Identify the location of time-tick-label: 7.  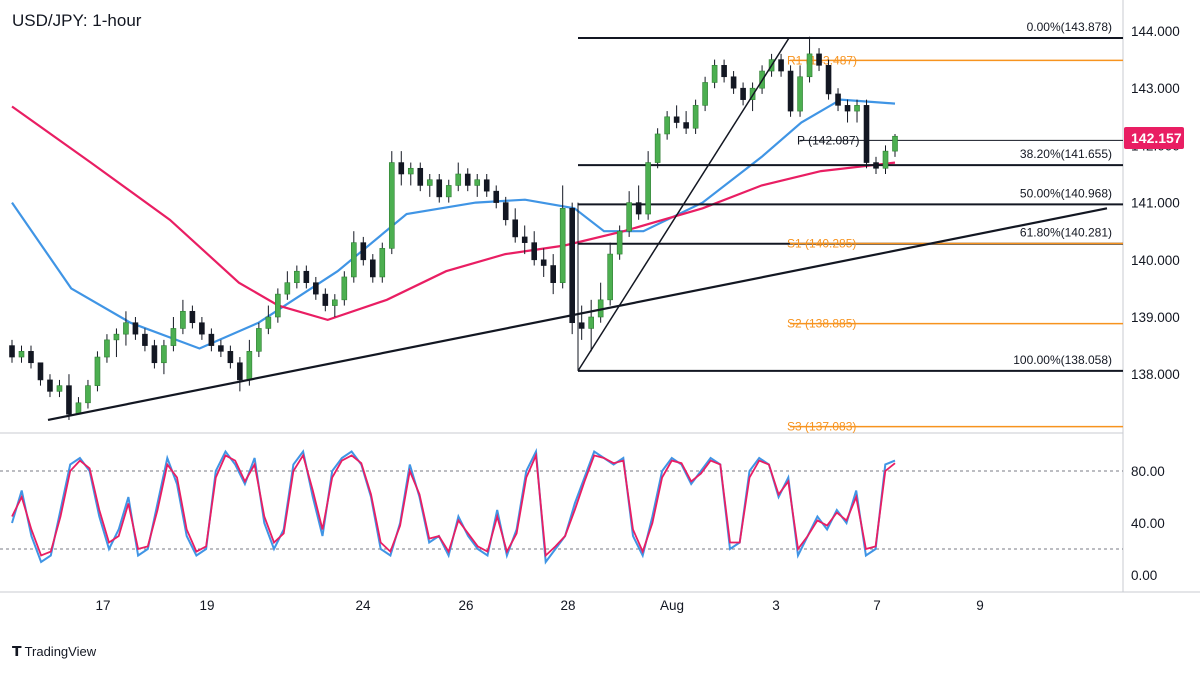
(877, 605).